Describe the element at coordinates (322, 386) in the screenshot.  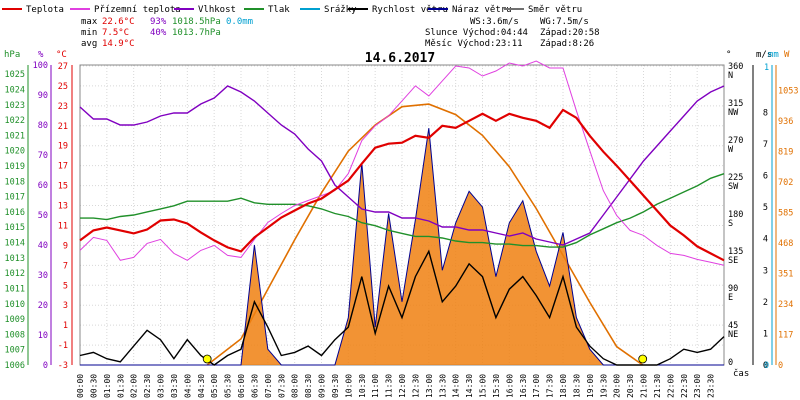
I see `x-tick-label: 09:00` at that location.